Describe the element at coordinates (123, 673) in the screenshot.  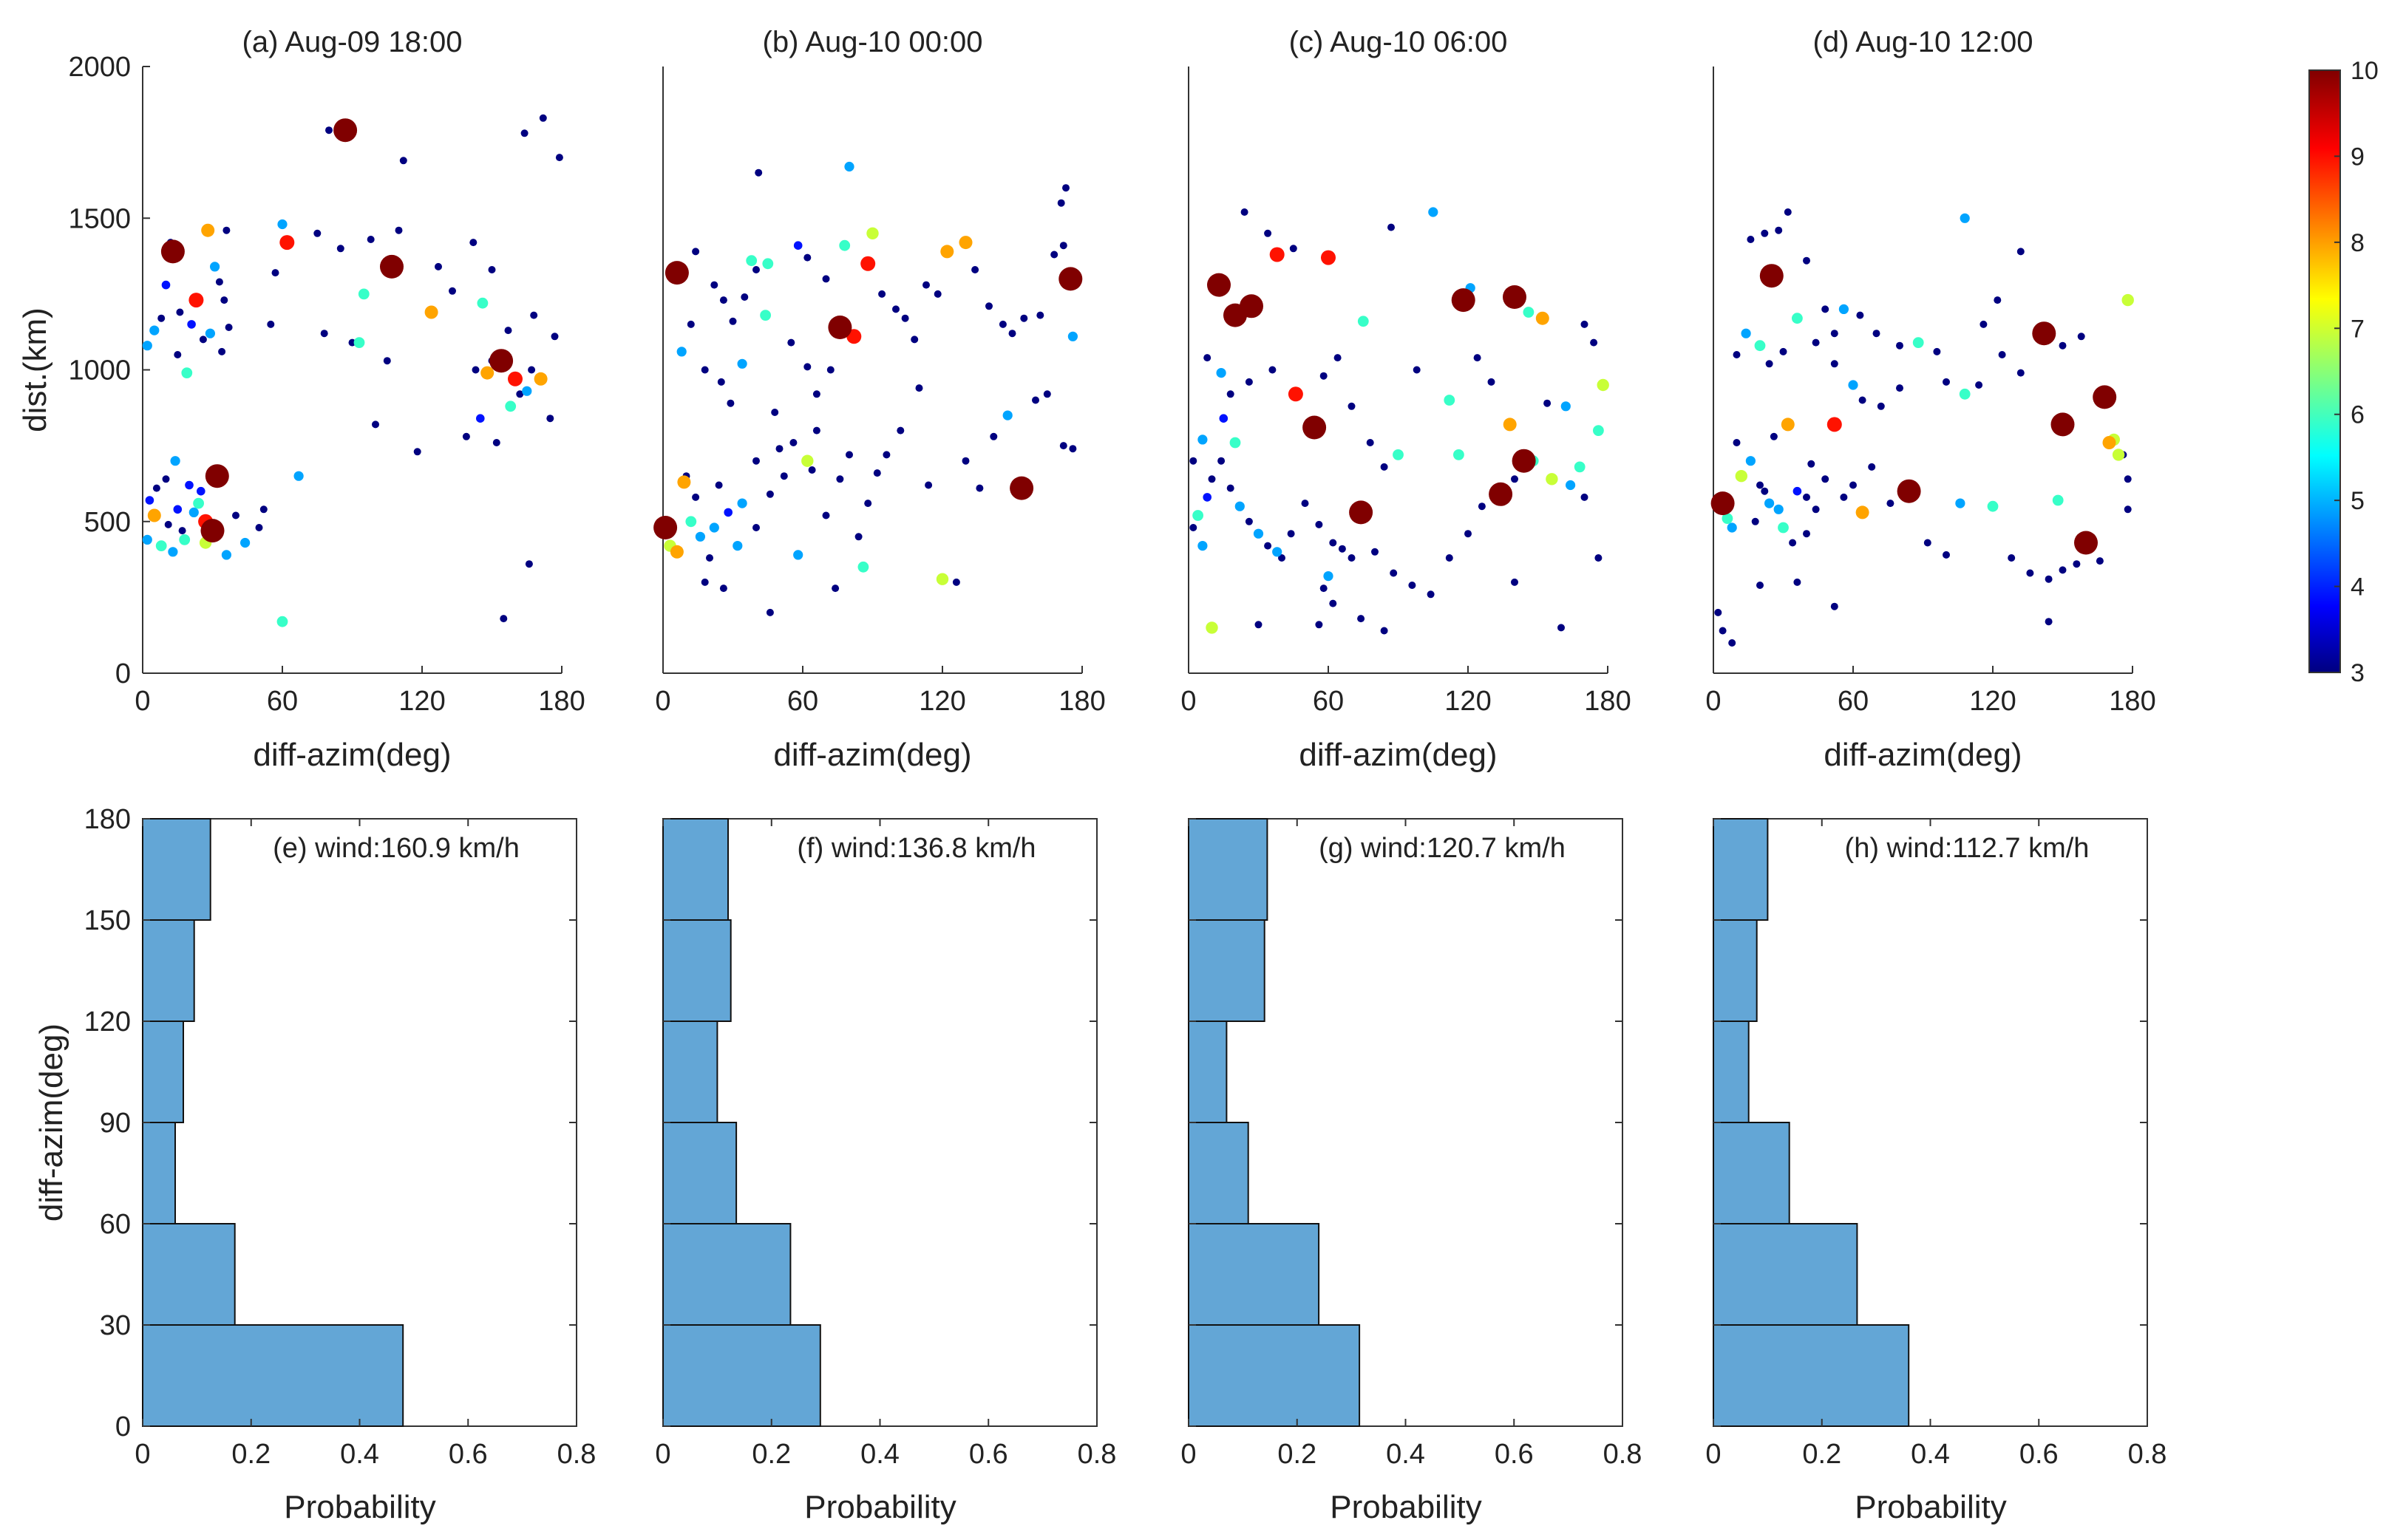
I see `y-tick-label: 0` at that location.